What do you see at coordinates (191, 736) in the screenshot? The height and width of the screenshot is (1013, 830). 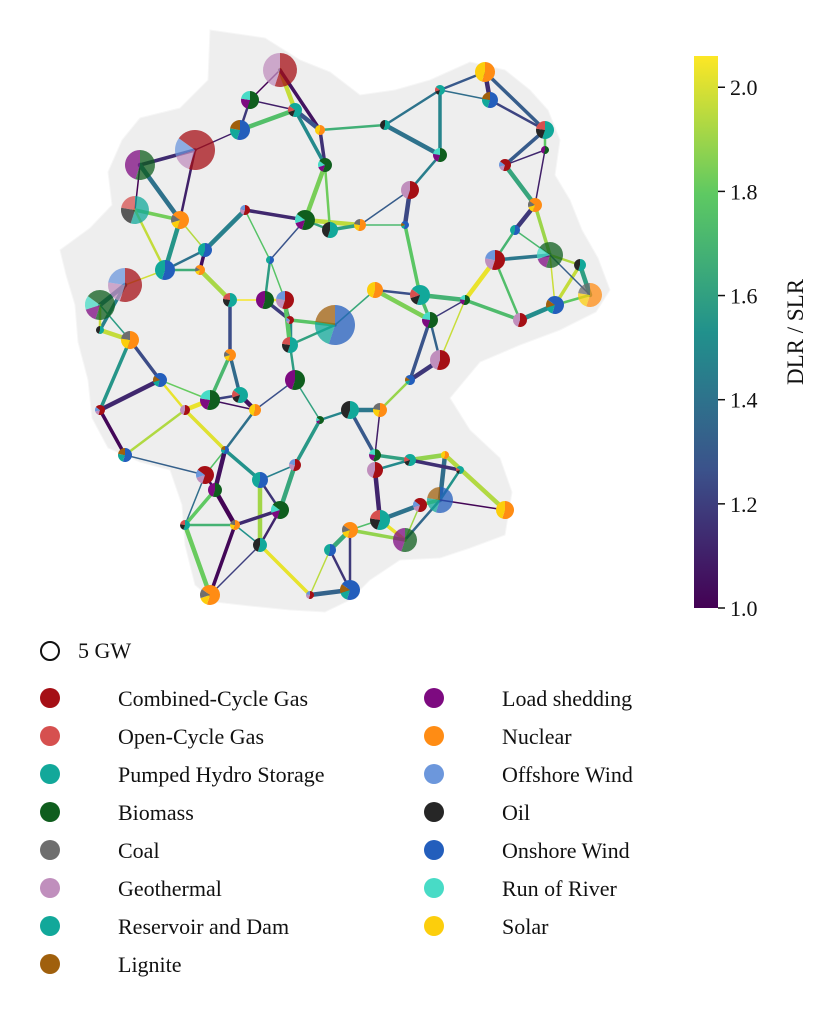 I see `legend-label: Open-Cycle Gas` at bounding box center [191, 736].